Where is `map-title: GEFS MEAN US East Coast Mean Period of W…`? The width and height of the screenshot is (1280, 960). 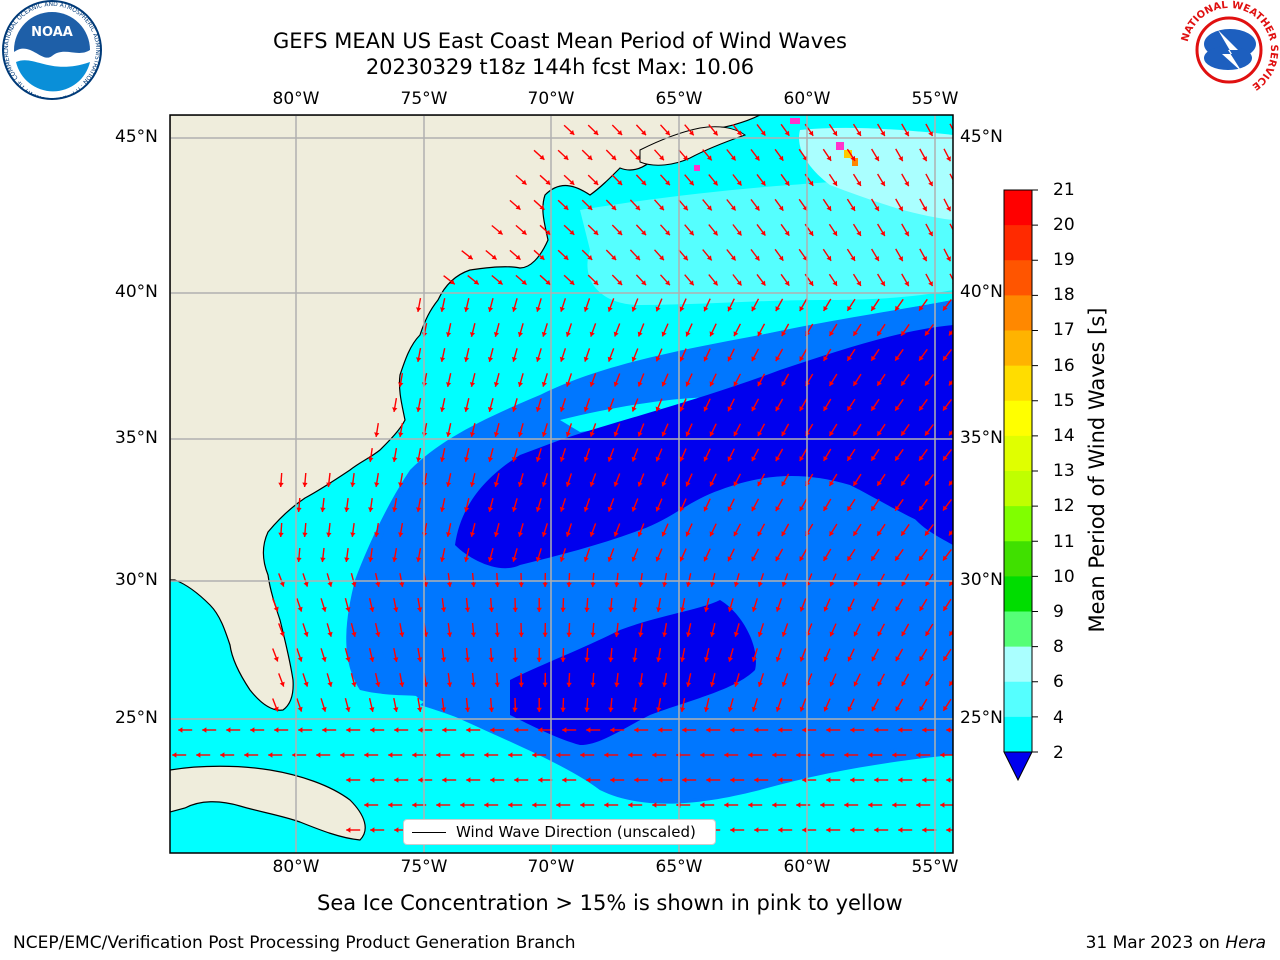
map-title: GEFS MEAN US East Coast Mean Period of W… is located at coordinates (560, 41).